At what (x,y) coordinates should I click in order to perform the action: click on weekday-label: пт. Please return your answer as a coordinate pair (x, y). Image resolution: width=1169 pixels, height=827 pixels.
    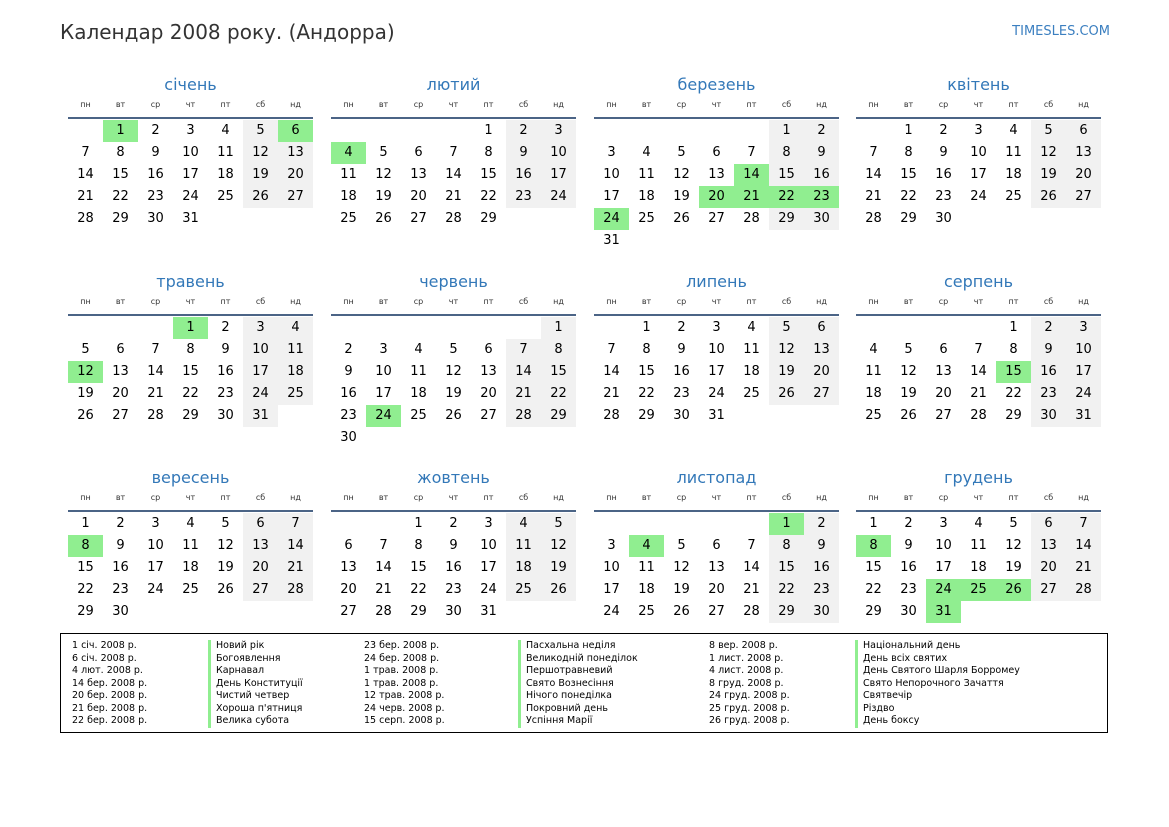
    Looking at the image, I should click on (751, 497).